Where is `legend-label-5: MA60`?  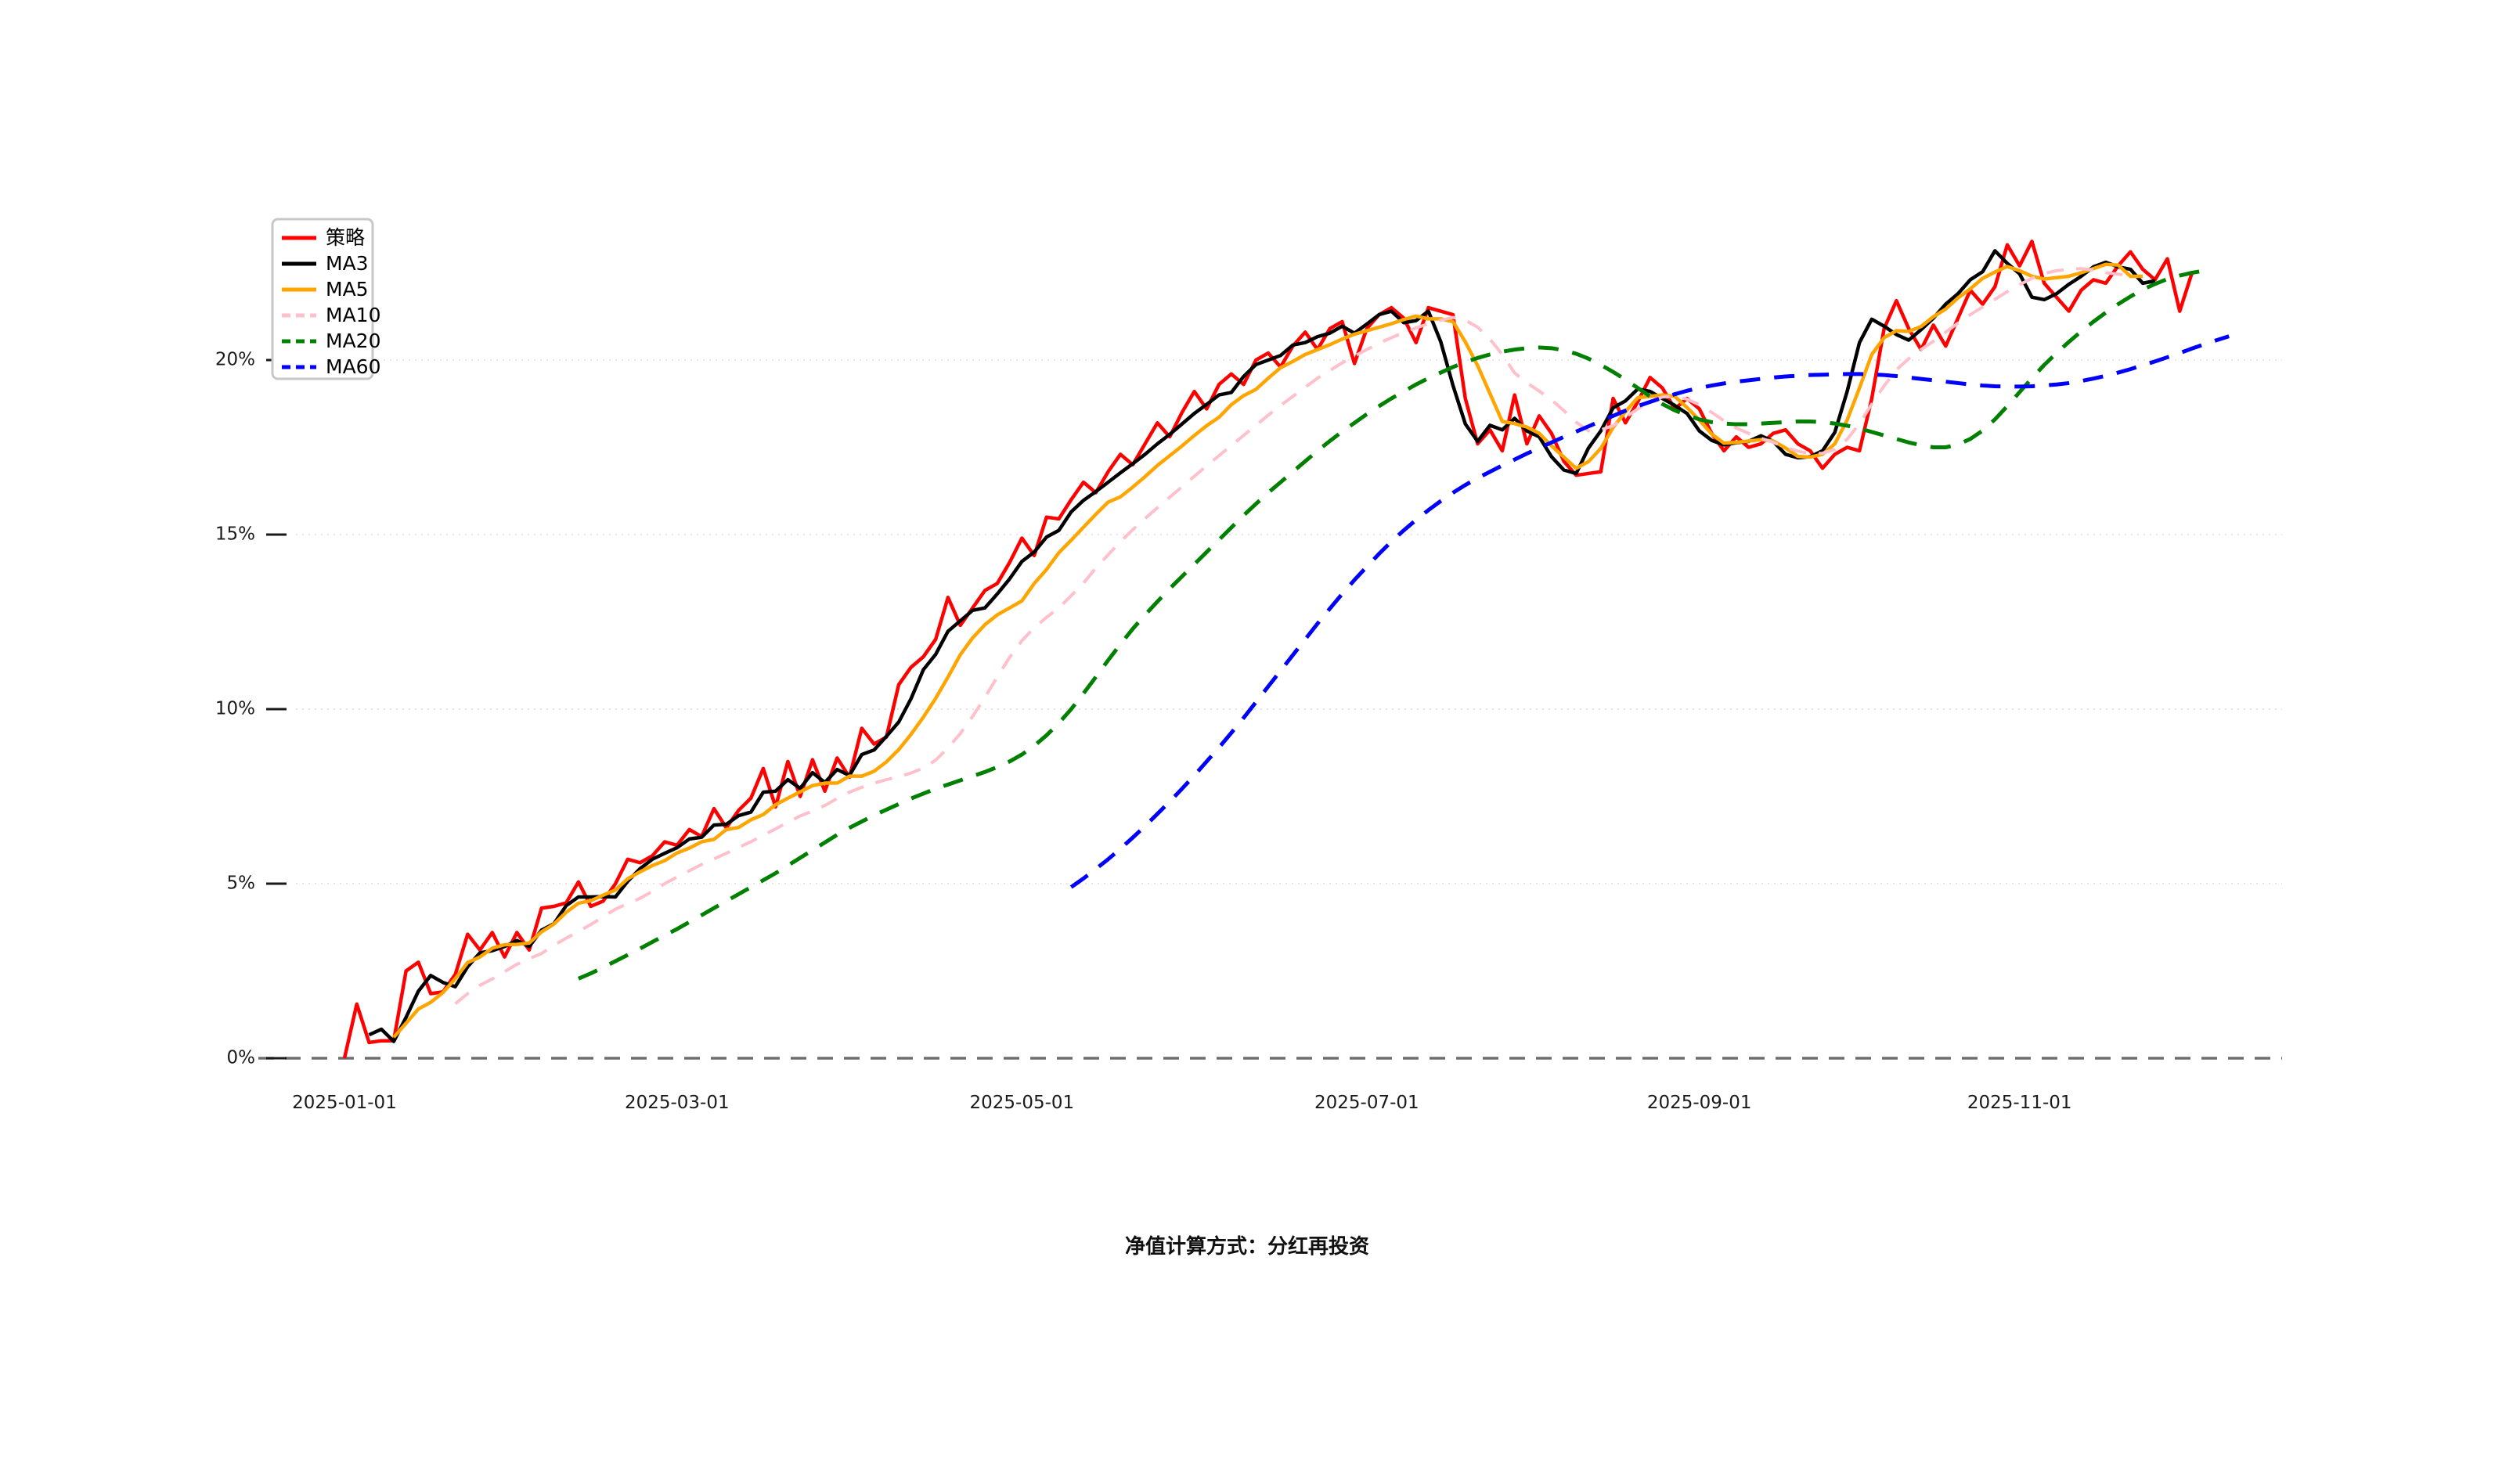
legend-label-5: MA60 is located at coordinates (353, 367).